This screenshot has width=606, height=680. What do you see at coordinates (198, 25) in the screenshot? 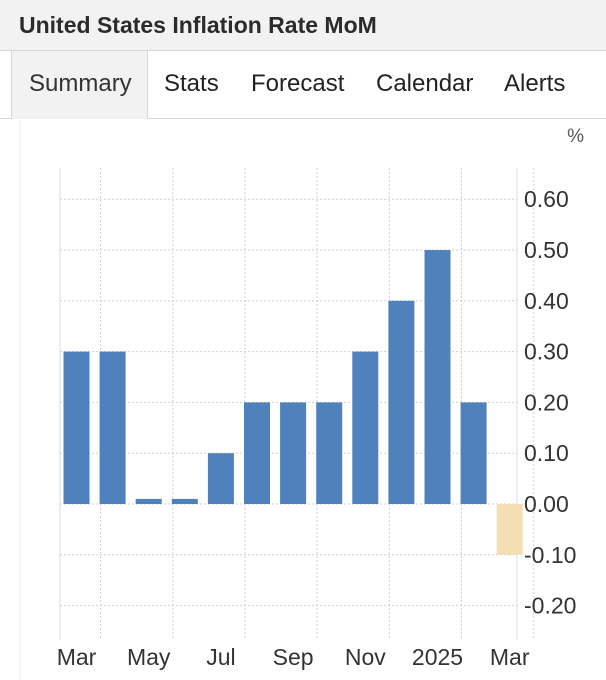
I see `page-title: United States Inflation Rate MoM` at bounding box center [198, 25].